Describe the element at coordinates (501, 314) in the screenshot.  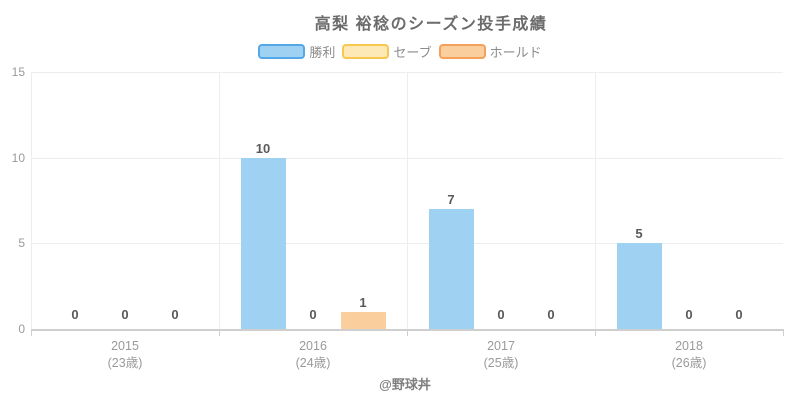
I see `value-label-saves-2017: 0` at that location.